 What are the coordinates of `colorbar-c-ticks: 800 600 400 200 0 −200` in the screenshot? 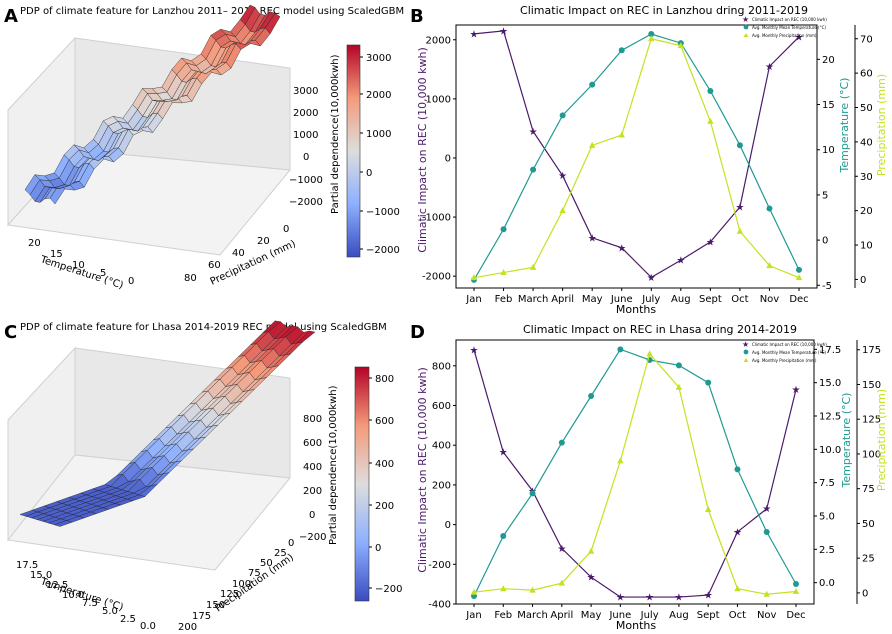 It's located at (385, 484).